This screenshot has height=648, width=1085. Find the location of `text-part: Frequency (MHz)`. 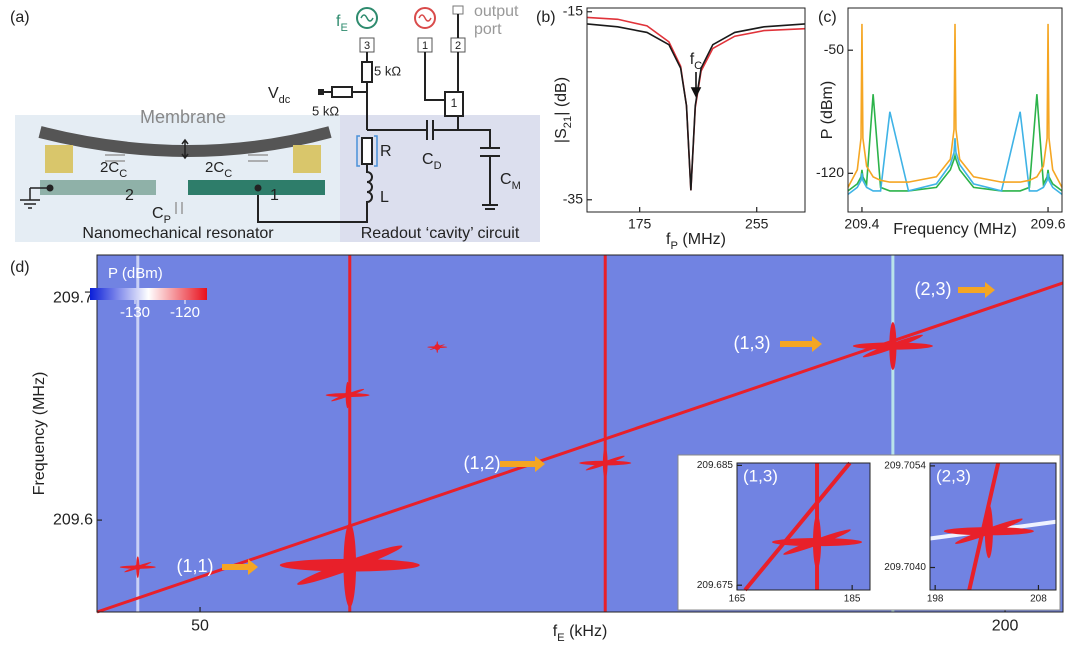

text-part: Frequency (MHz) is located at coordinates (39, 434).